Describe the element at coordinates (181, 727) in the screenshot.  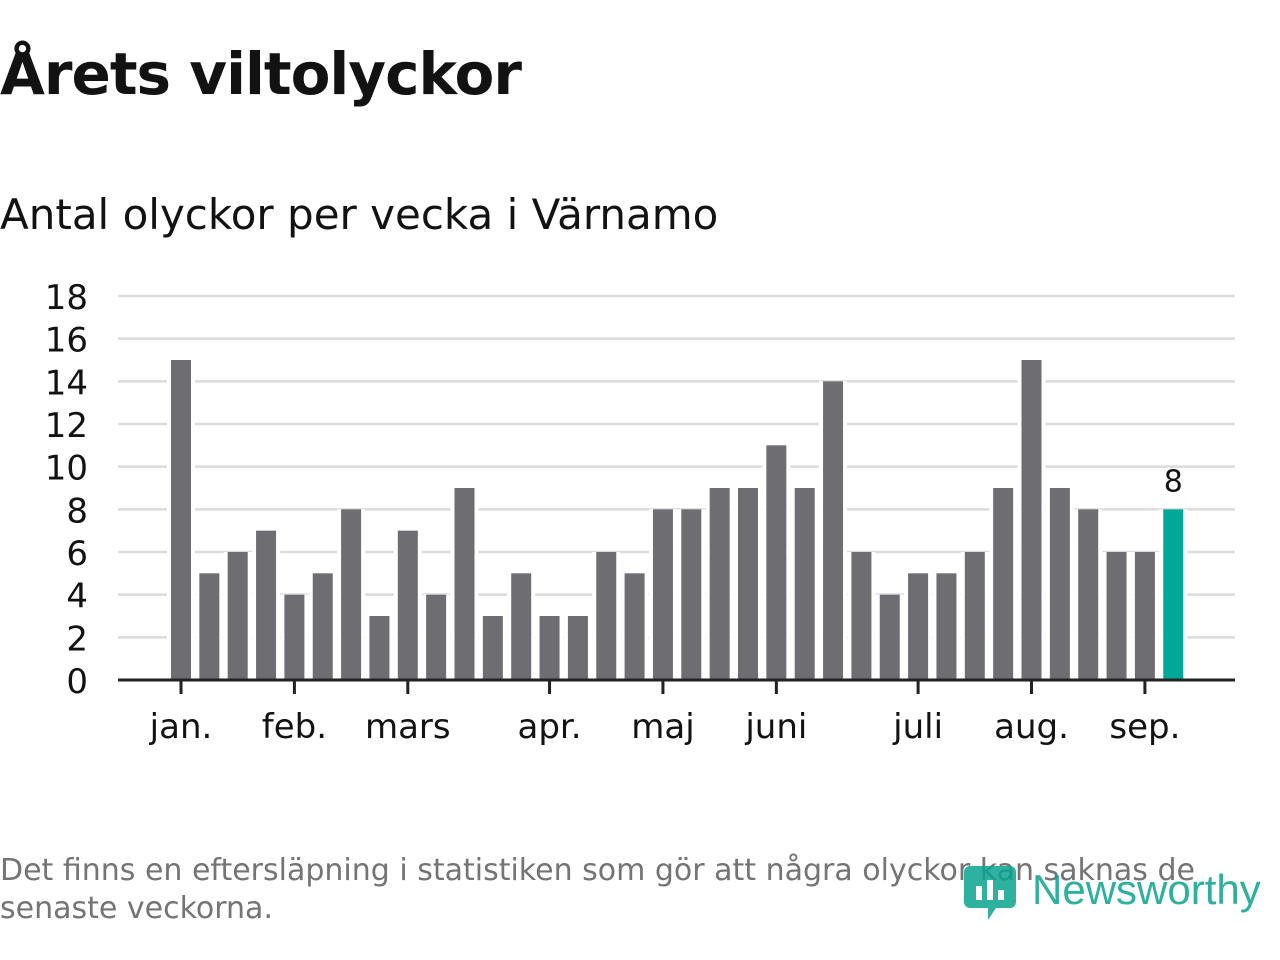
I see `x-tick-label: jan.` at that location.